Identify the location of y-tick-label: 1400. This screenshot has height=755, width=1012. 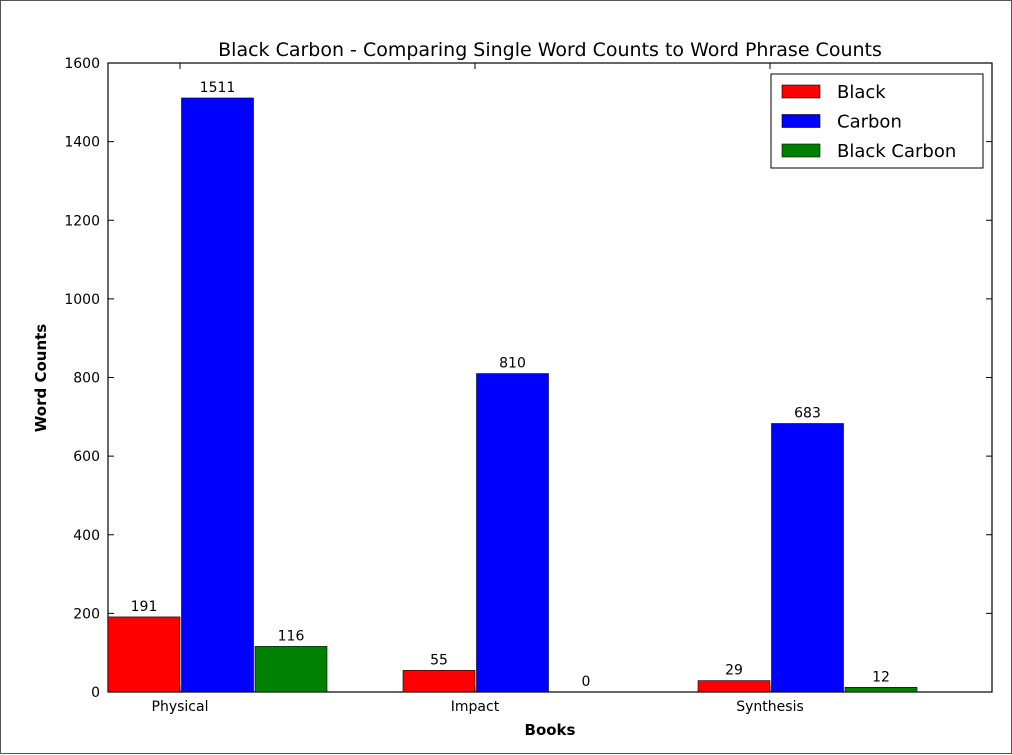
(82, 143).